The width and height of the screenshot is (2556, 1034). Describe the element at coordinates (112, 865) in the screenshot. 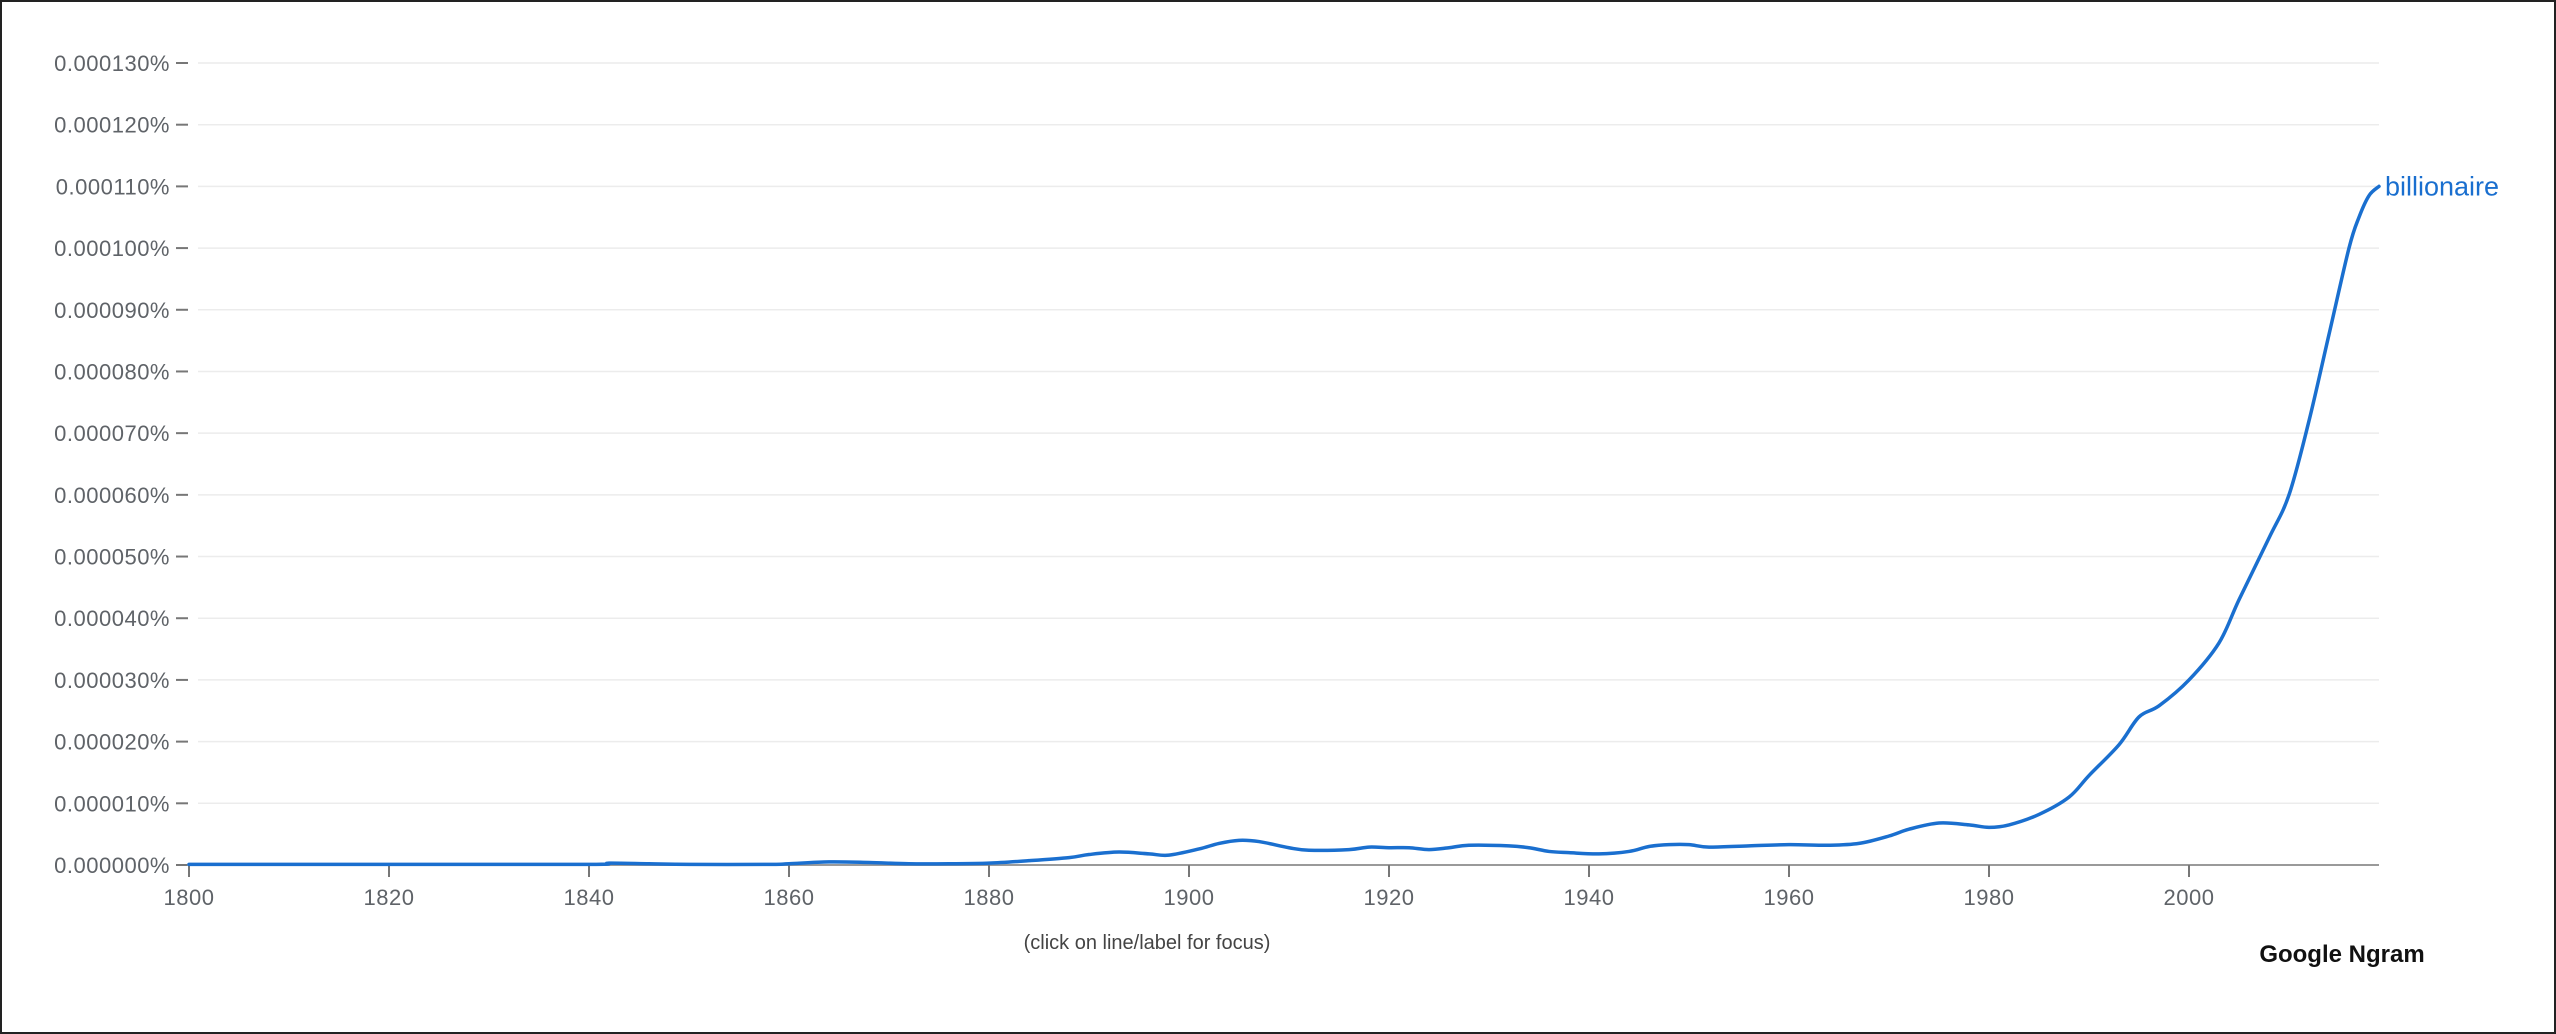

I see `y-tick-label: 0.000000%` at that location.